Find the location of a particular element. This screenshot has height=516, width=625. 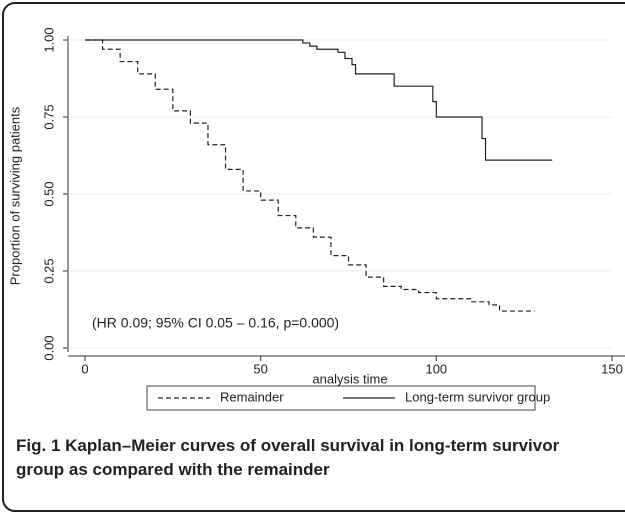

y-tick-label: 0.00 is located at coordinates (48, 347).